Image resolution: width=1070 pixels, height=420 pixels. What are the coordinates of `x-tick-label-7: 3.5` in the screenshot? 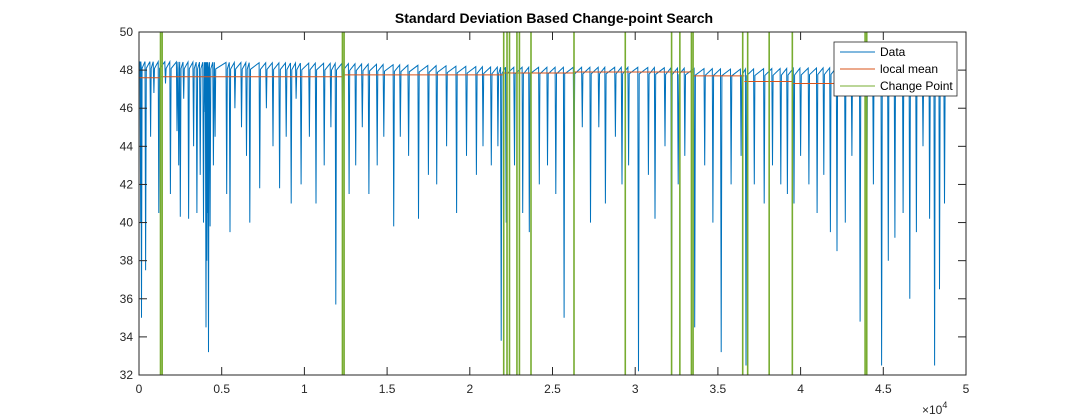 It's located at (718, 389).